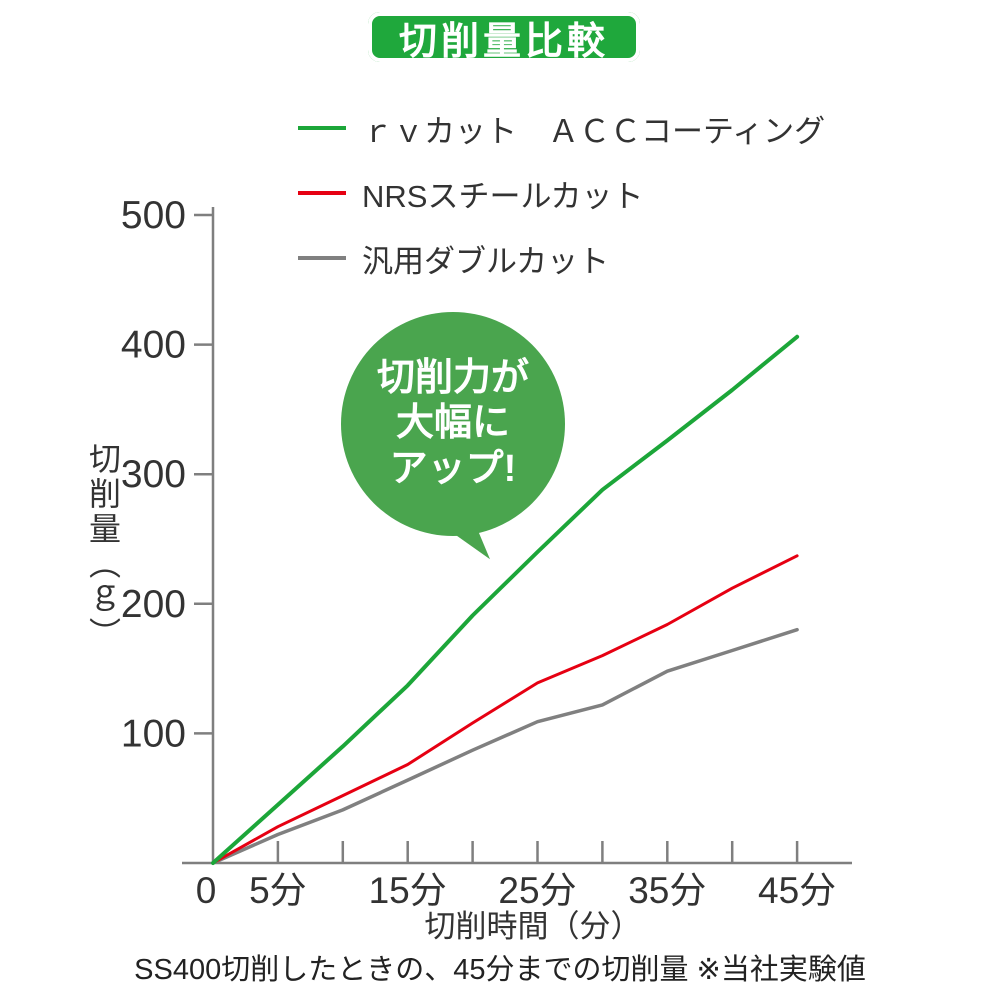 This screenshot has height=1000, width=1000. Describe the element at coordinates (453, 468) in the screenshot. I see `callout-text-line: アップ!` at that location.